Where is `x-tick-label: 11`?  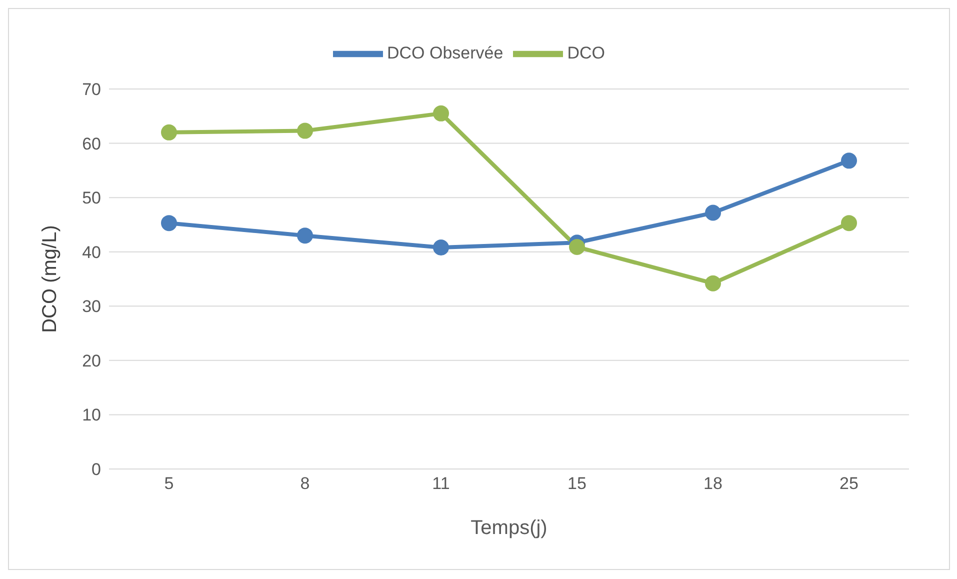 x-tick-label: 11 is located at coordinates (441, 484).